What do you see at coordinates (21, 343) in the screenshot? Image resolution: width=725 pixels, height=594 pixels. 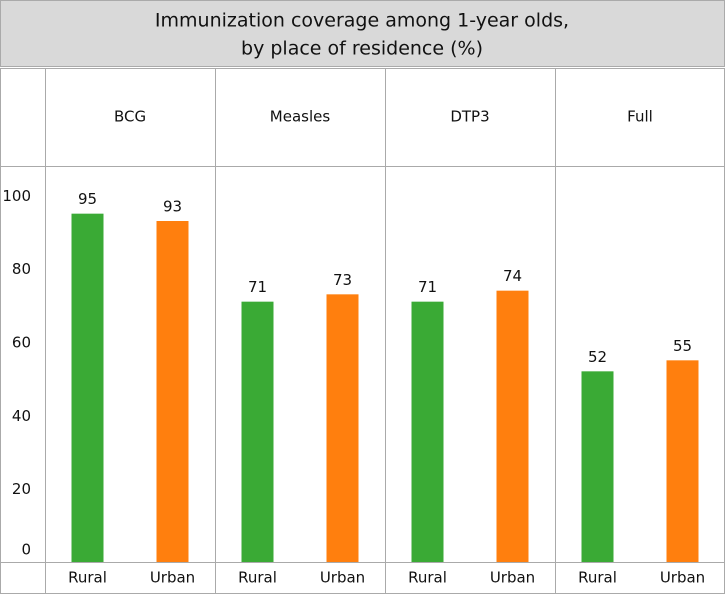 I see `y-tick-label: 60` at bounding box center [21, 343].